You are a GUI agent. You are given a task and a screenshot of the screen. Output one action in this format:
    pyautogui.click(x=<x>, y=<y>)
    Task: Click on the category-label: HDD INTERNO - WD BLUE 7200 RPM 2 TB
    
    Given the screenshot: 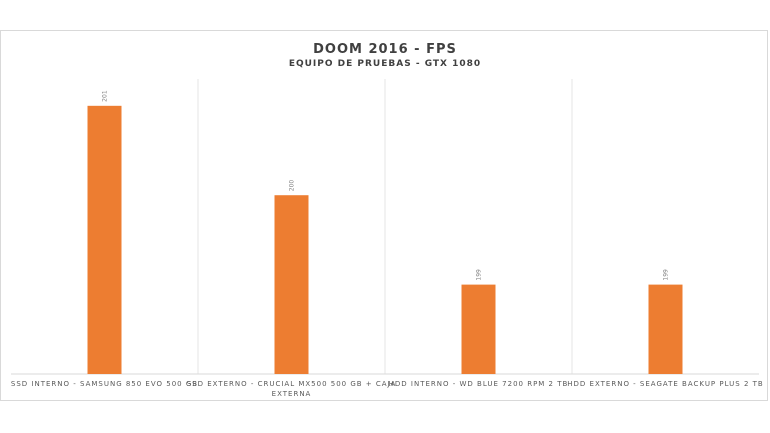 What is the action you would take?
    pyautogui.click(x=479, y=384)
    